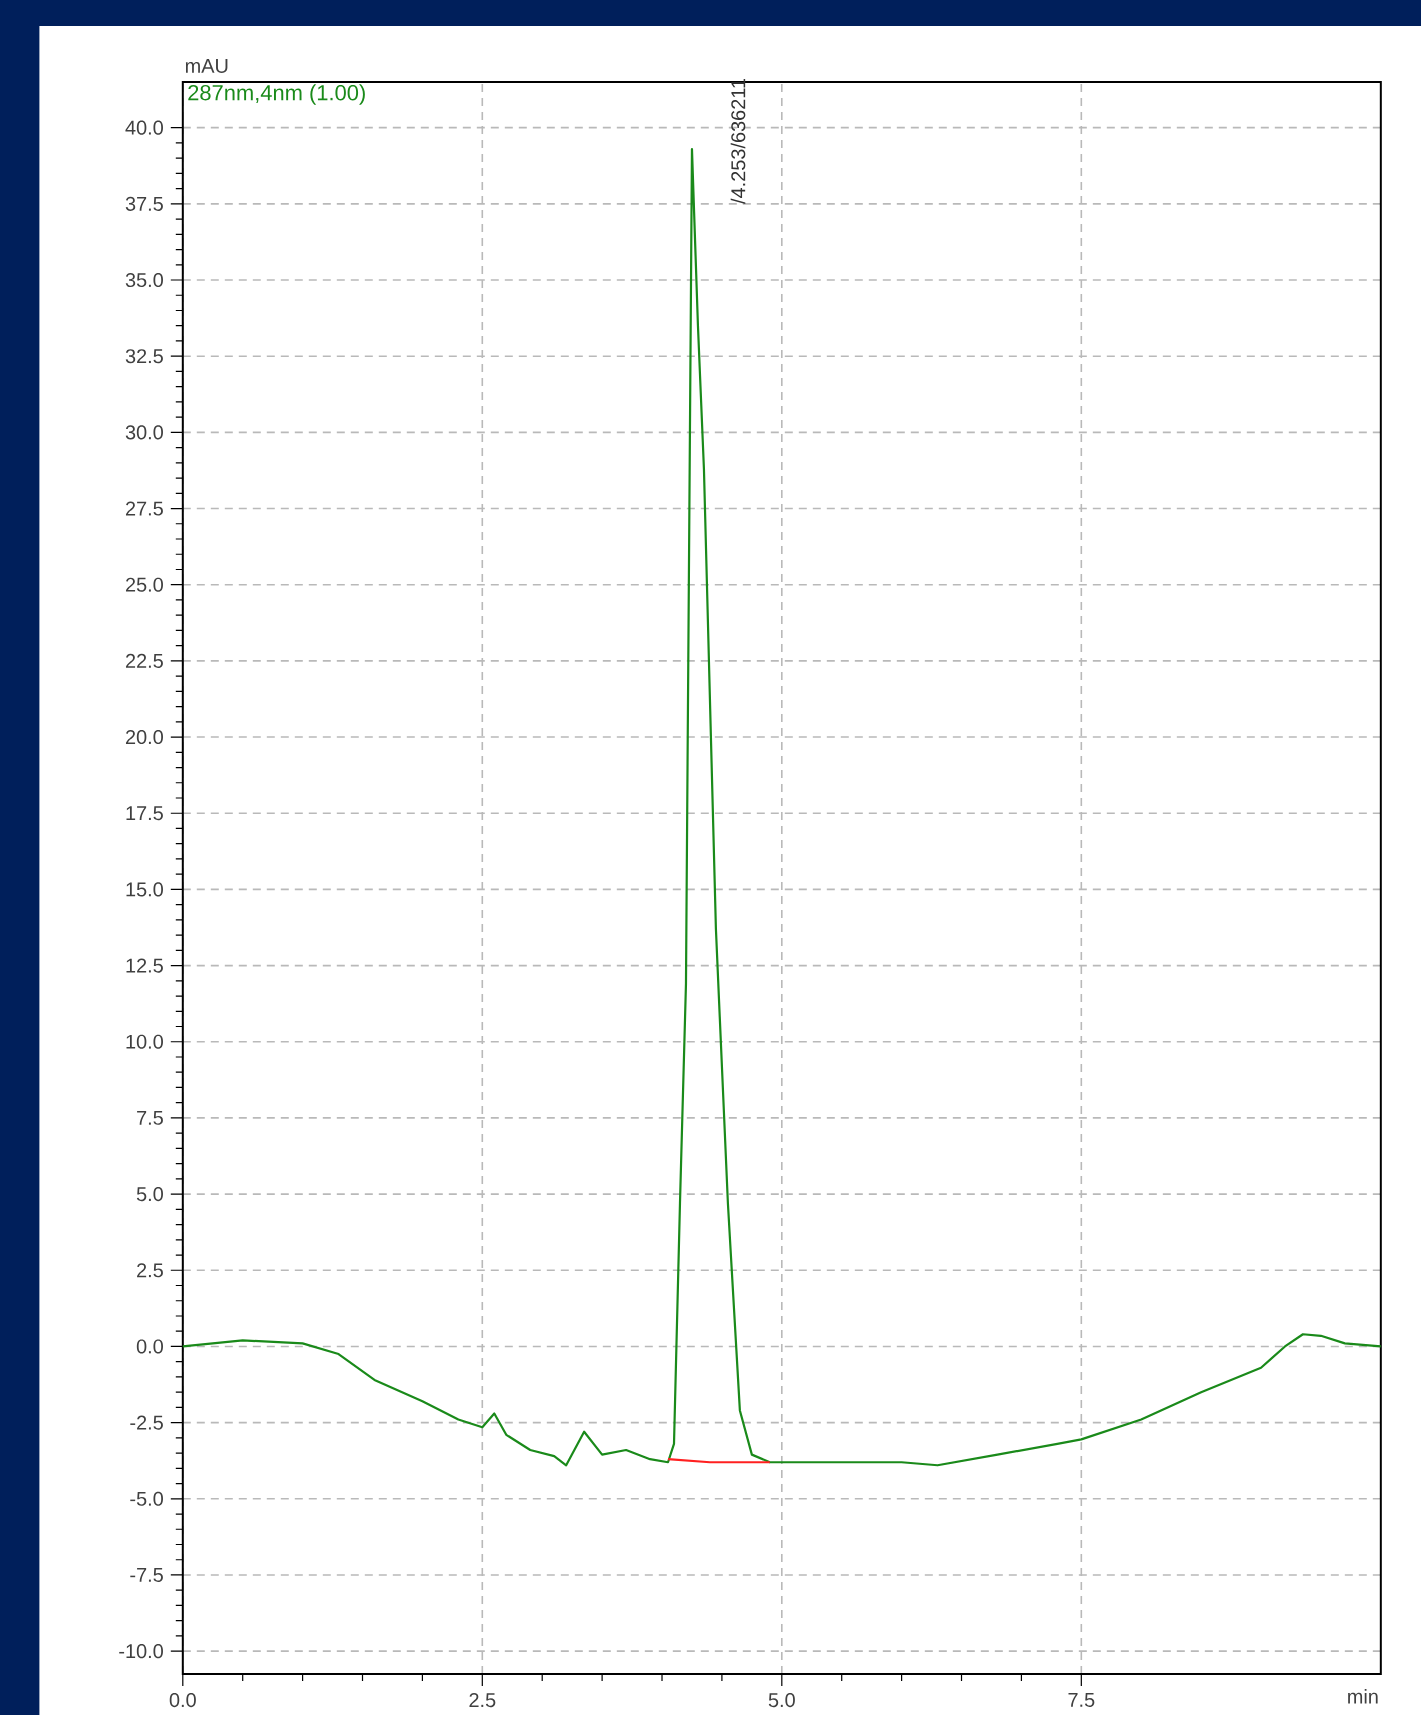 This screenshot has height=1715, width=1421. What do you see at coordinates (276, 94) in the screenshot?
I see `text: 287nm,4nm (1.00)` at bounding box center [276, 94].